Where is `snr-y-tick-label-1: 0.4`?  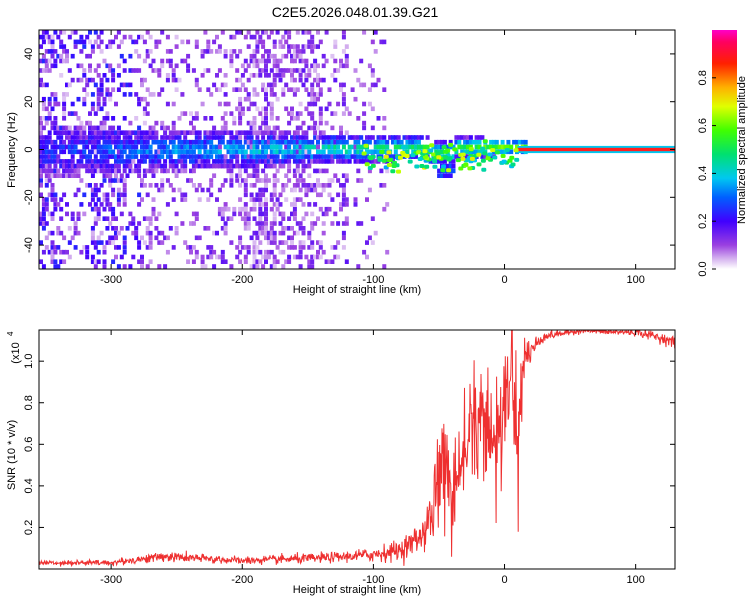 snr-y-tick-label-1: 0.4 is located at coordinates (29, 485).